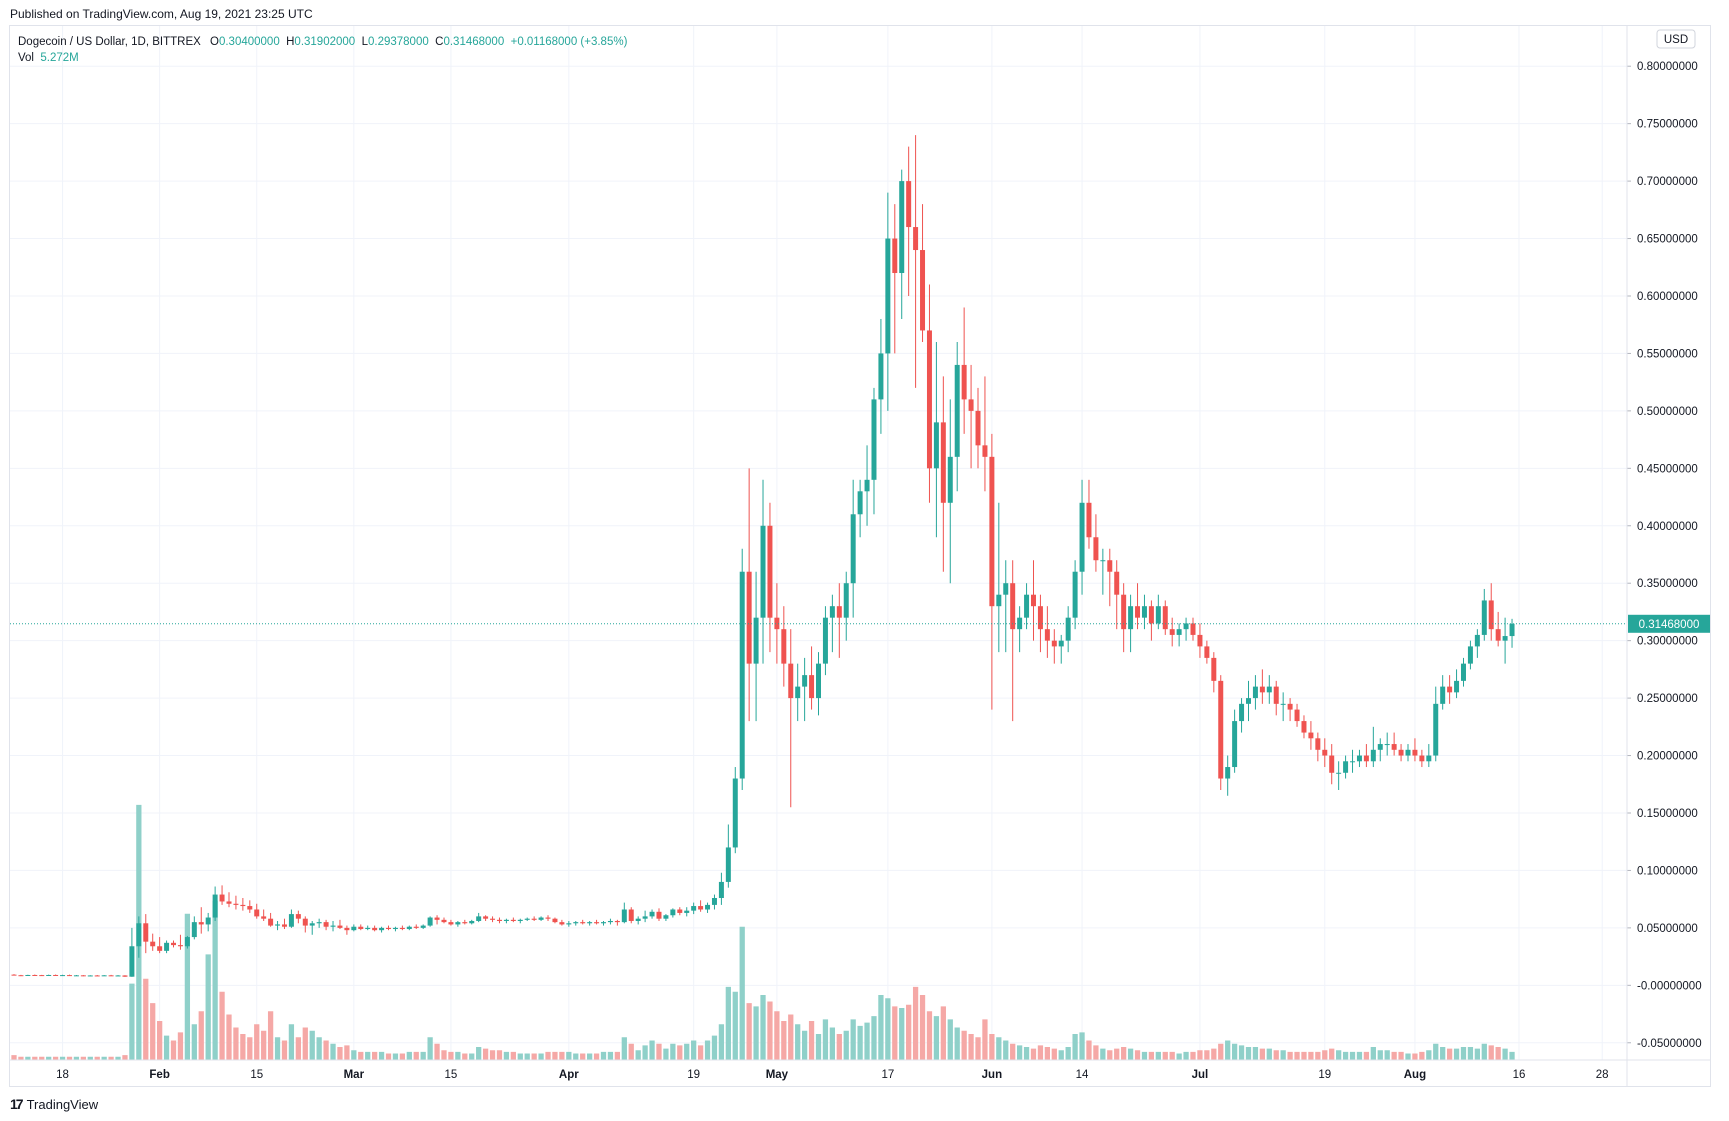  What do you see at coordinates (1667, 297) in the screenshot?
I see `y-tick-label: 0.60000000` at bounding box center [1667, 297].